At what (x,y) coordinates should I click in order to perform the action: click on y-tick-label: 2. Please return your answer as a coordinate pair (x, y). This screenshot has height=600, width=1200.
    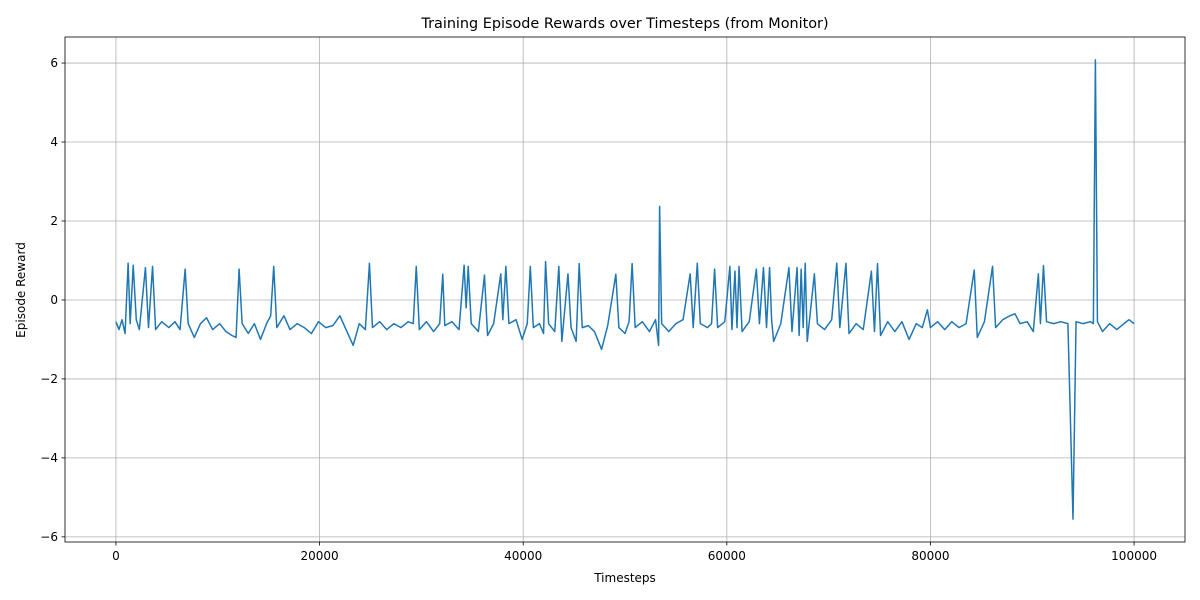
    Looking at the image, I should click on (54, 221).